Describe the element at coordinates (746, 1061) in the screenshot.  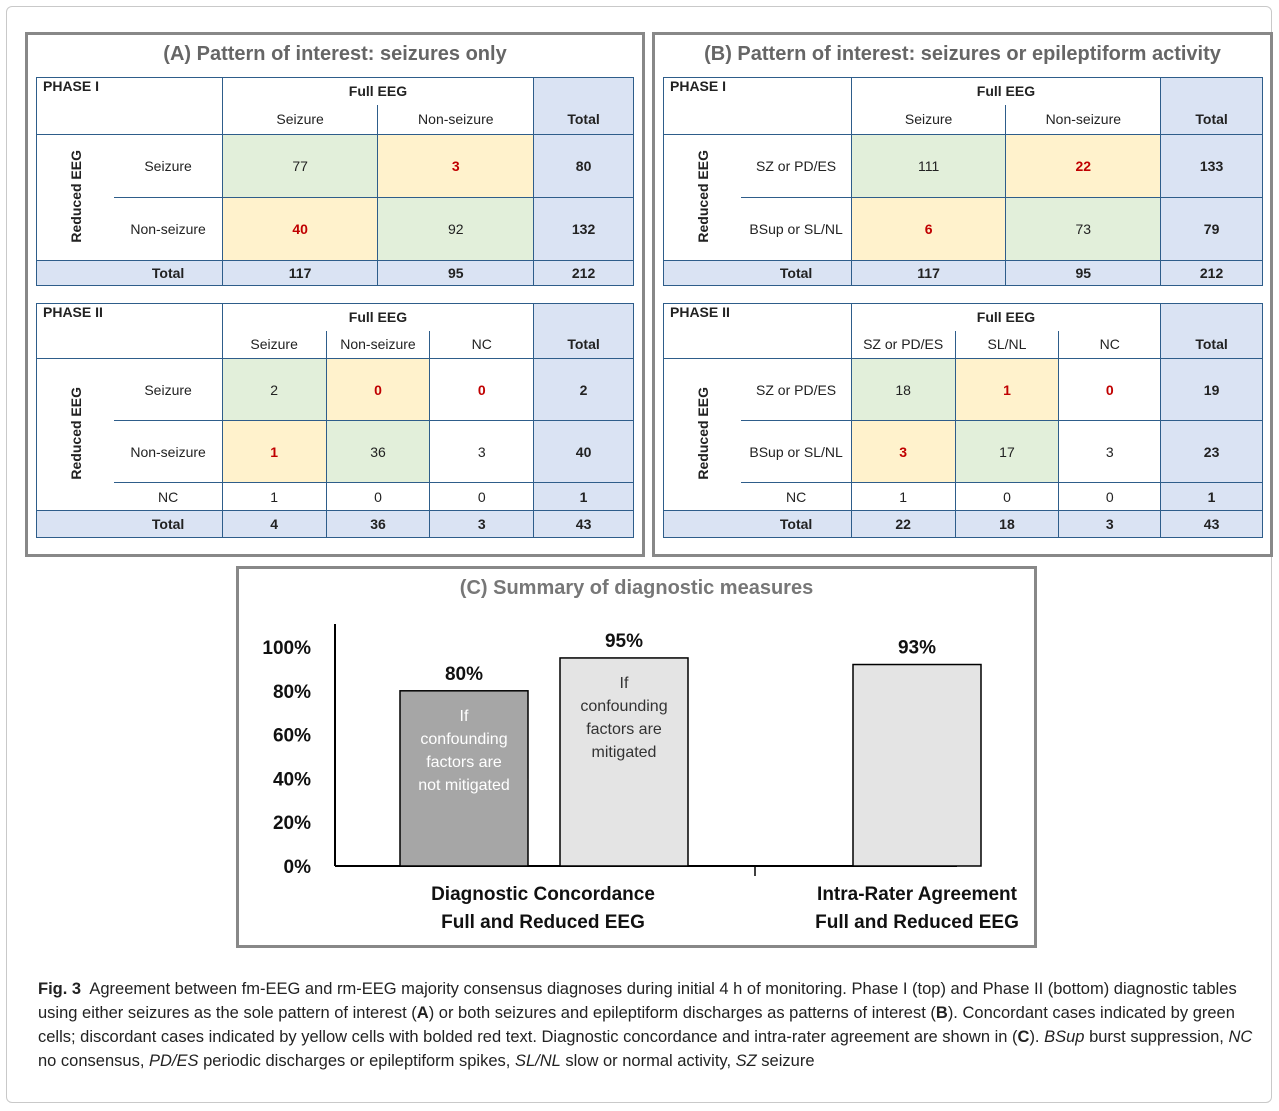
I see `caption-abbr: SZ` at that location.